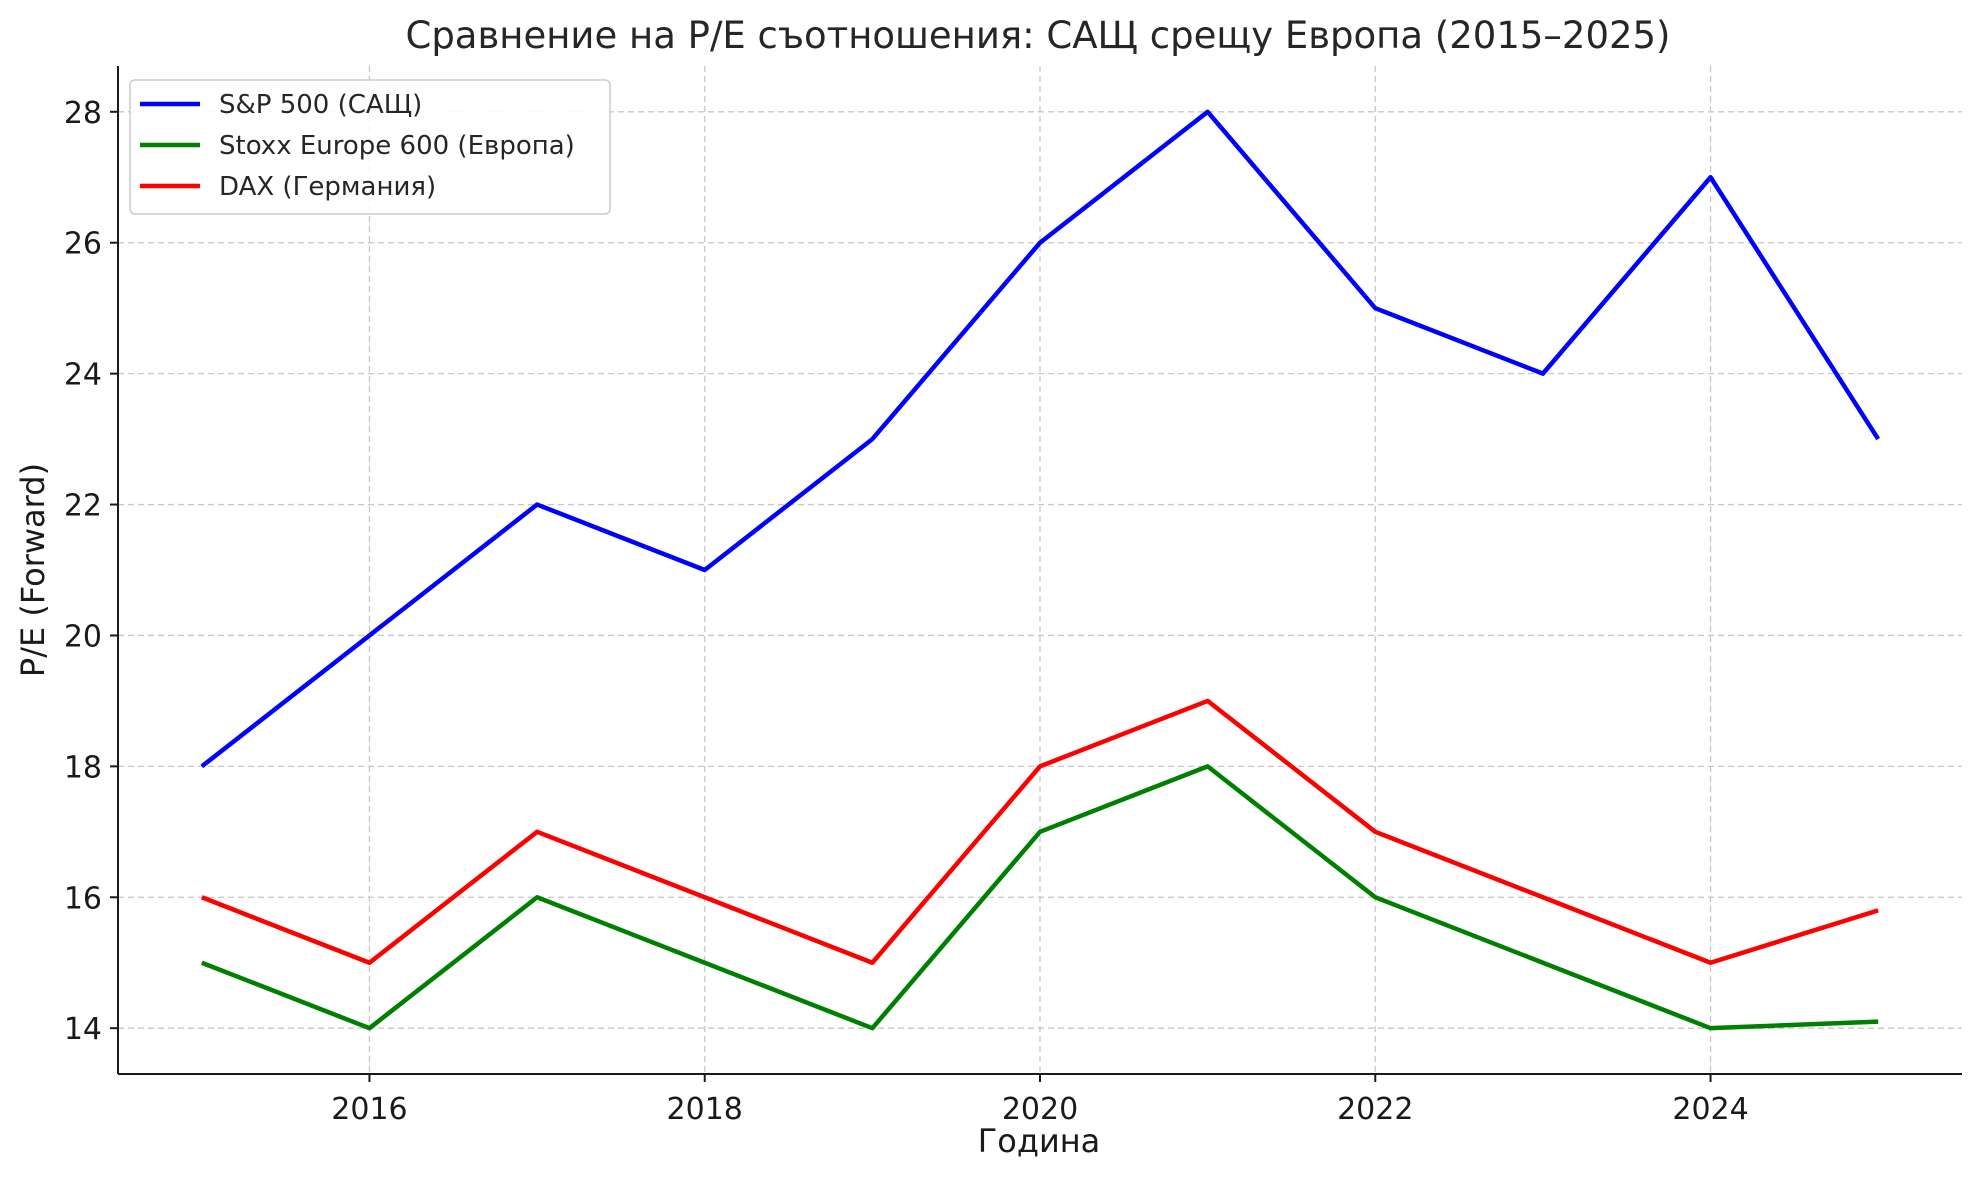 This screenshot has width=1979, height=1180. Describe the element at coordinates (1375, 1109) in the screenshot. I see `x-tick-label: 2022` at that location.